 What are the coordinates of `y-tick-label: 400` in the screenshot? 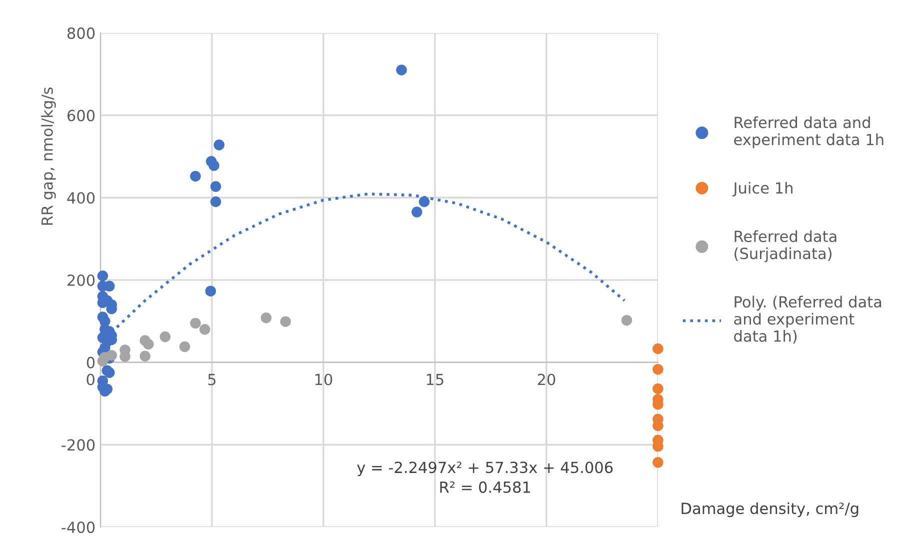 It's located at (81, 198).